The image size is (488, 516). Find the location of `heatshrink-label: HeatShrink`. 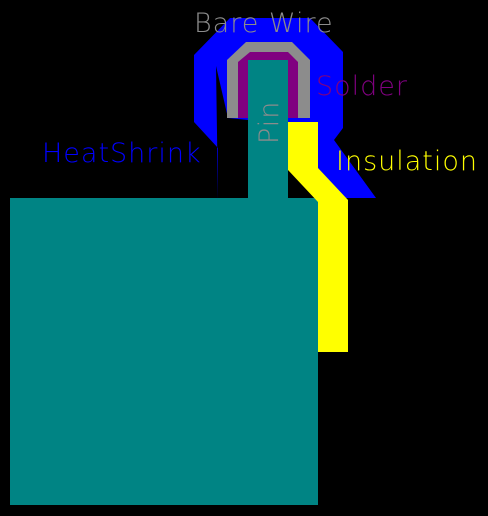

heatshrink-label: HeatShrink is located at coordinates (122, 153).